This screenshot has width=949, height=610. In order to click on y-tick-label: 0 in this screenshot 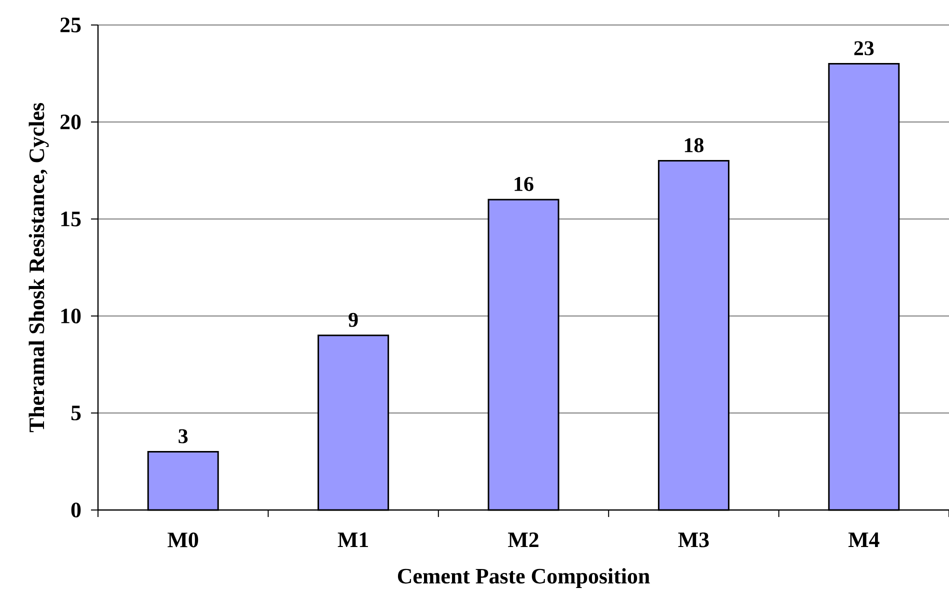, I will do `click(76, 510)`.